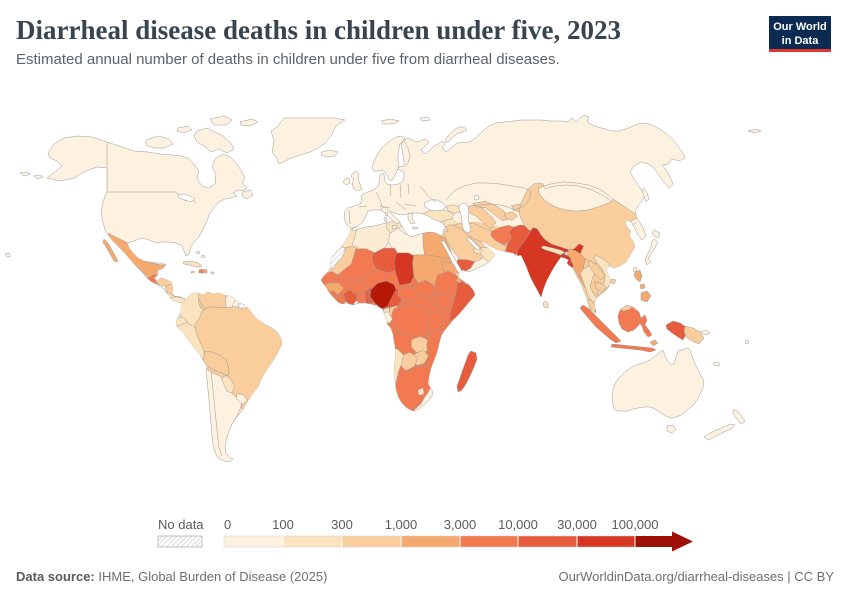  What do you see at coordinates (227, 524) in the screenshot?
I see `svg-text: 0` at bounding box center [227, 524].